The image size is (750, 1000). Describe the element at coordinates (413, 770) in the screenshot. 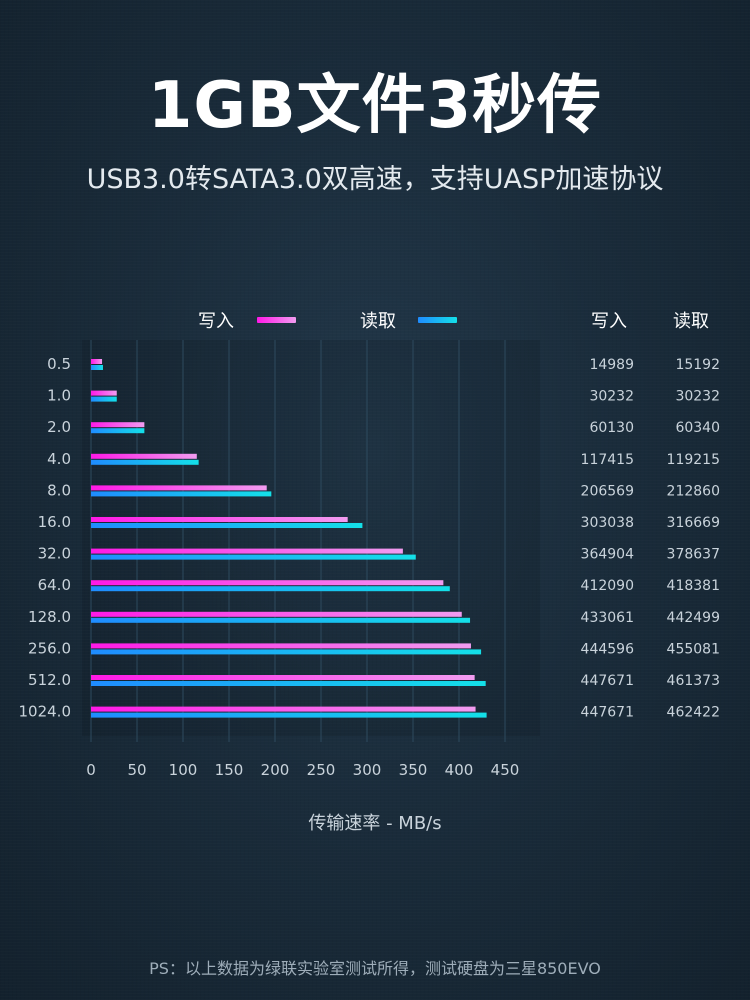

I see `x-tick-label: 350` at that location.